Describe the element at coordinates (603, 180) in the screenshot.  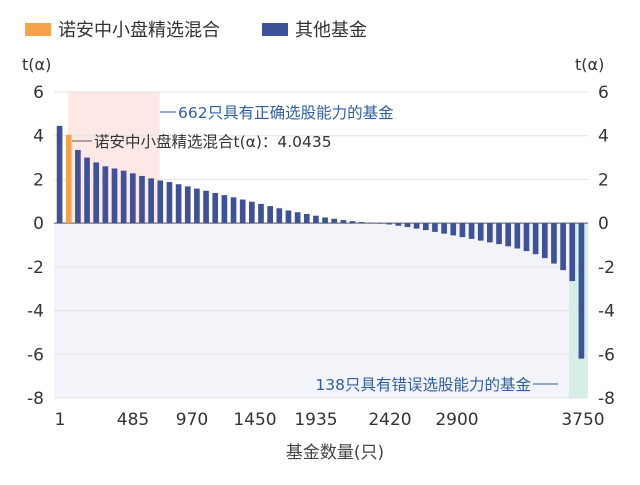
I see `y-tick-label-right: 2` at that location.